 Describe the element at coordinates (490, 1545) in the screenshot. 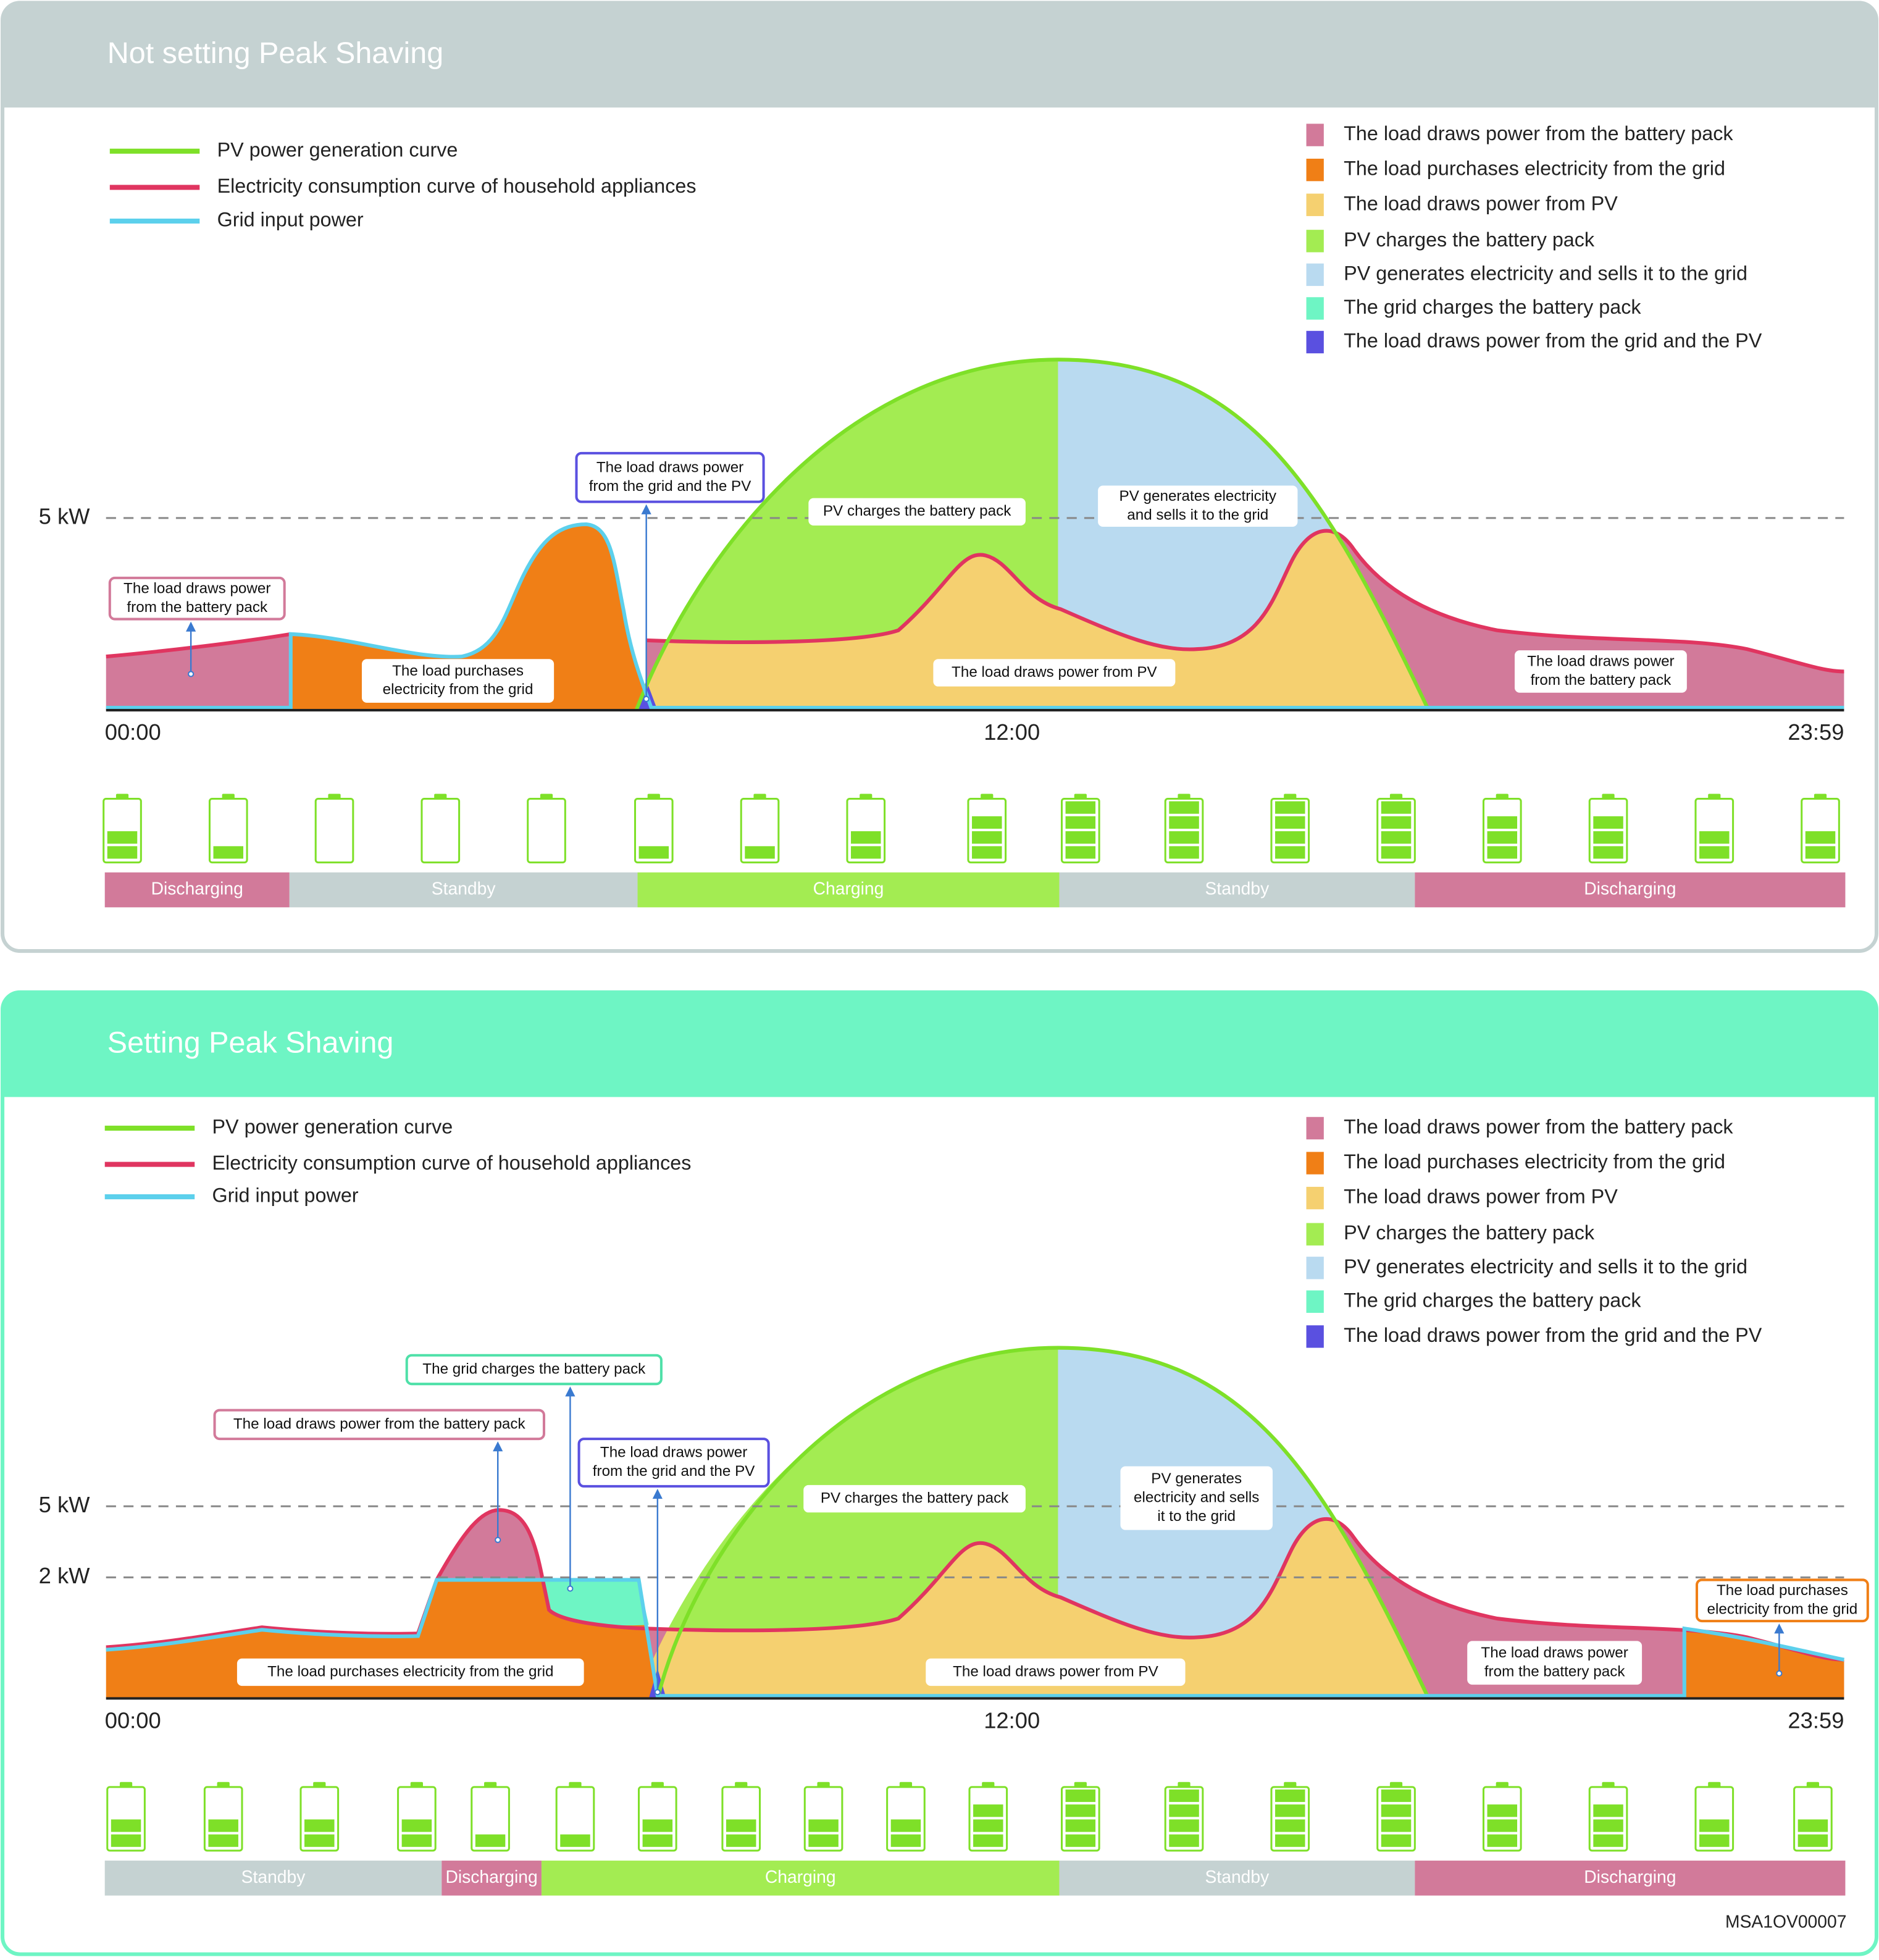

I see `area-battery-discharge` at that location.